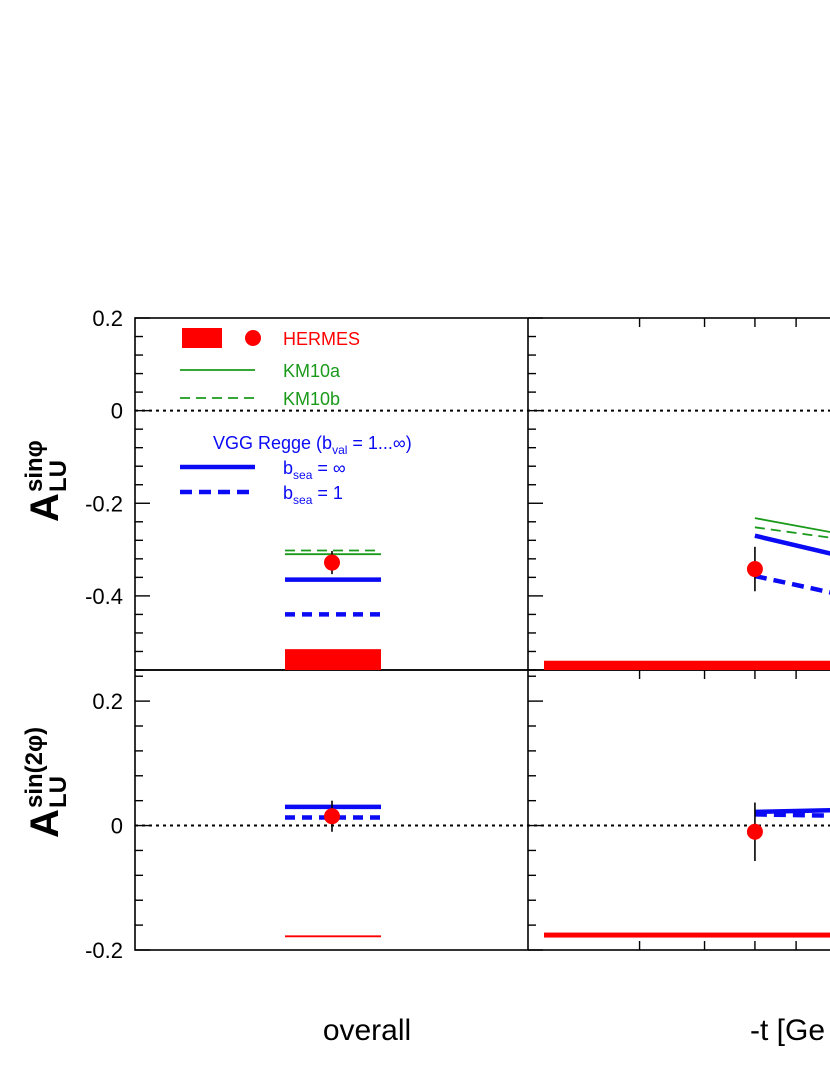  I want to click on legend-km10a-label: KM10a, so click(312, 371).